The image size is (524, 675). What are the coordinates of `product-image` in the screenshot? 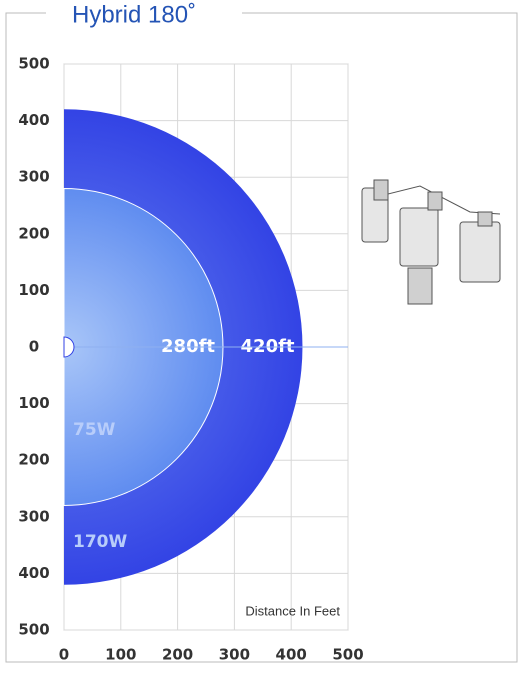 It's located at (431, 242).